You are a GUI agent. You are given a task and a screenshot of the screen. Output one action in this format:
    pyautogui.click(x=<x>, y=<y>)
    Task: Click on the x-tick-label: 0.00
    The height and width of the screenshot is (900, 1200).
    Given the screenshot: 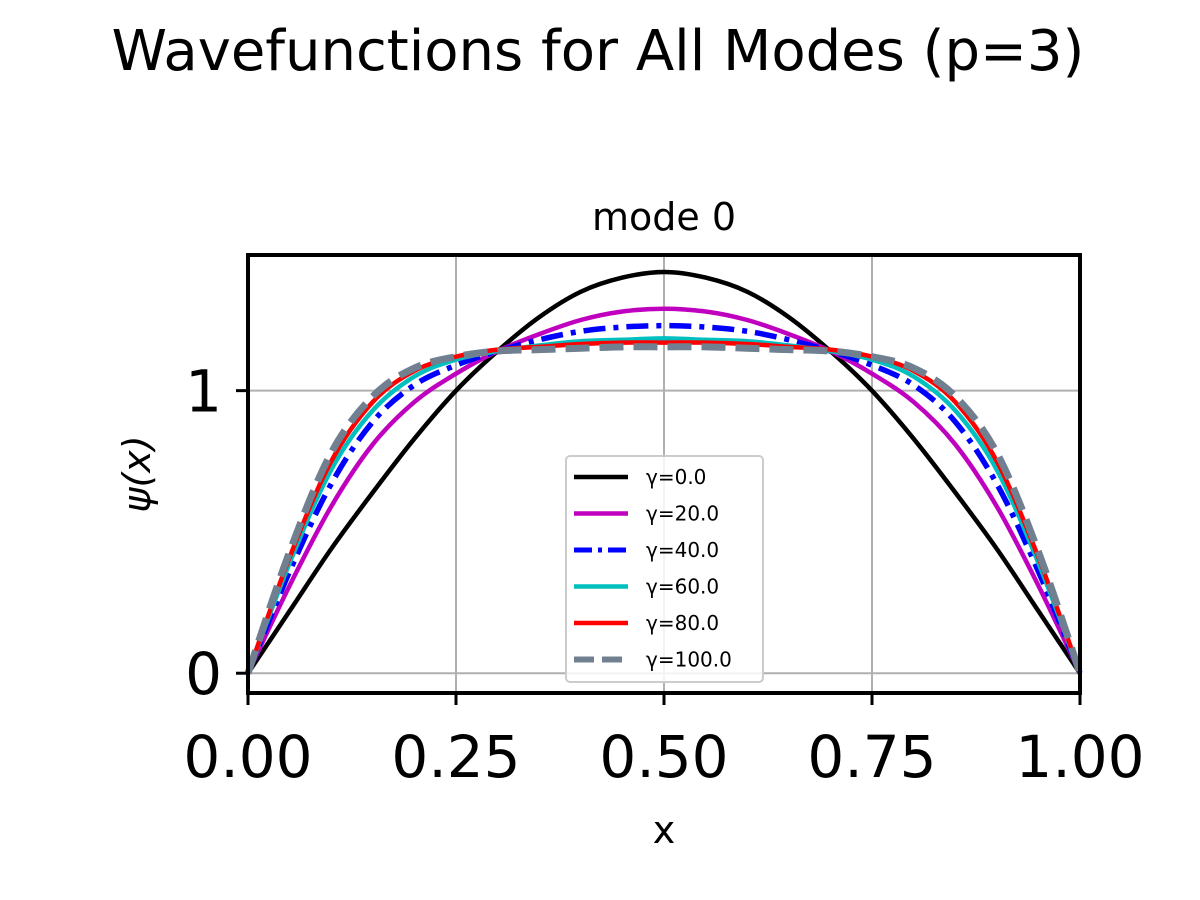 What is the action you would take?
    pyautogui.click(x=247, y=757)
    